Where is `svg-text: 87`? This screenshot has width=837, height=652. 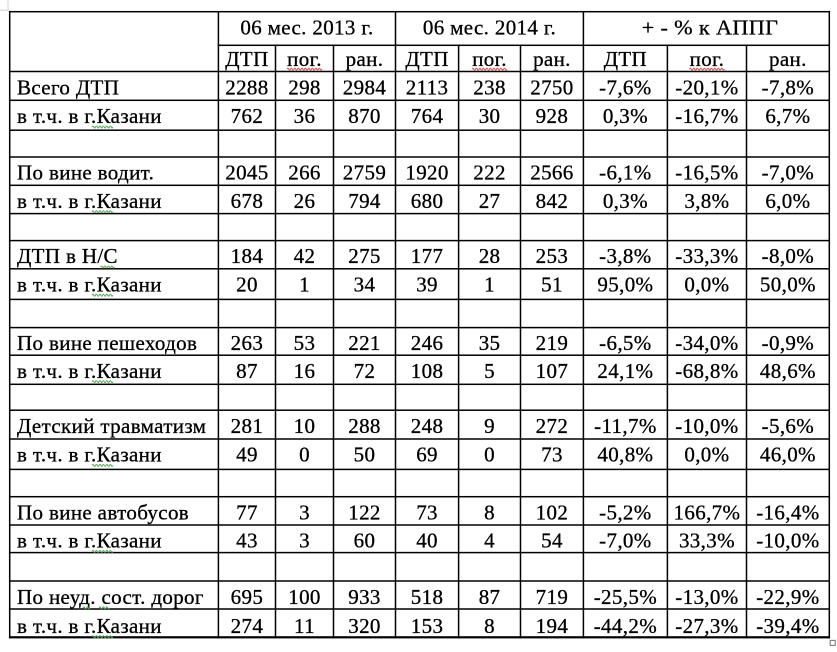
svg-text: 87 is located at coordinates (247, 371).